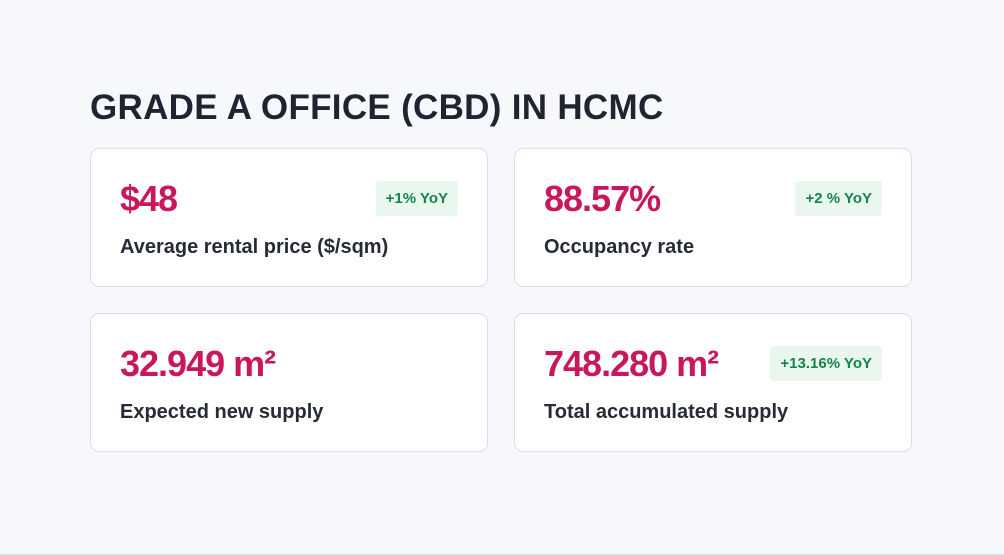 This screenshot has height=555, width=1004. I want to click on yoy-badge: +13.16% YoY, so click(826, 363).